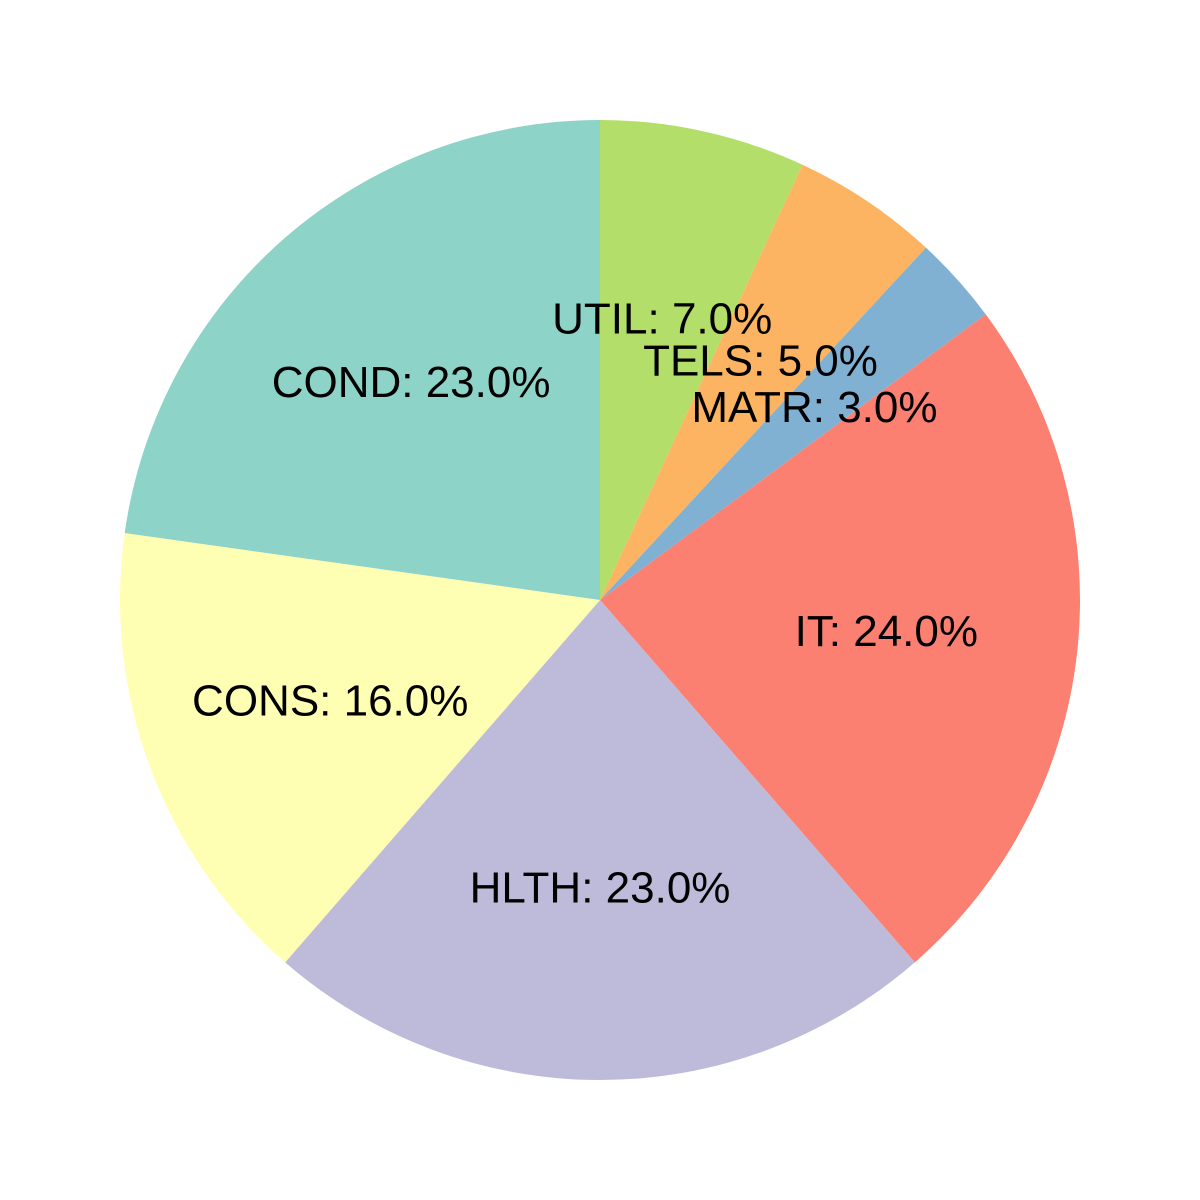  Describe the element at coordinates (330, 700) in the screenshot. I see `pie-label-cons: CONS: 16.0%` at that location.